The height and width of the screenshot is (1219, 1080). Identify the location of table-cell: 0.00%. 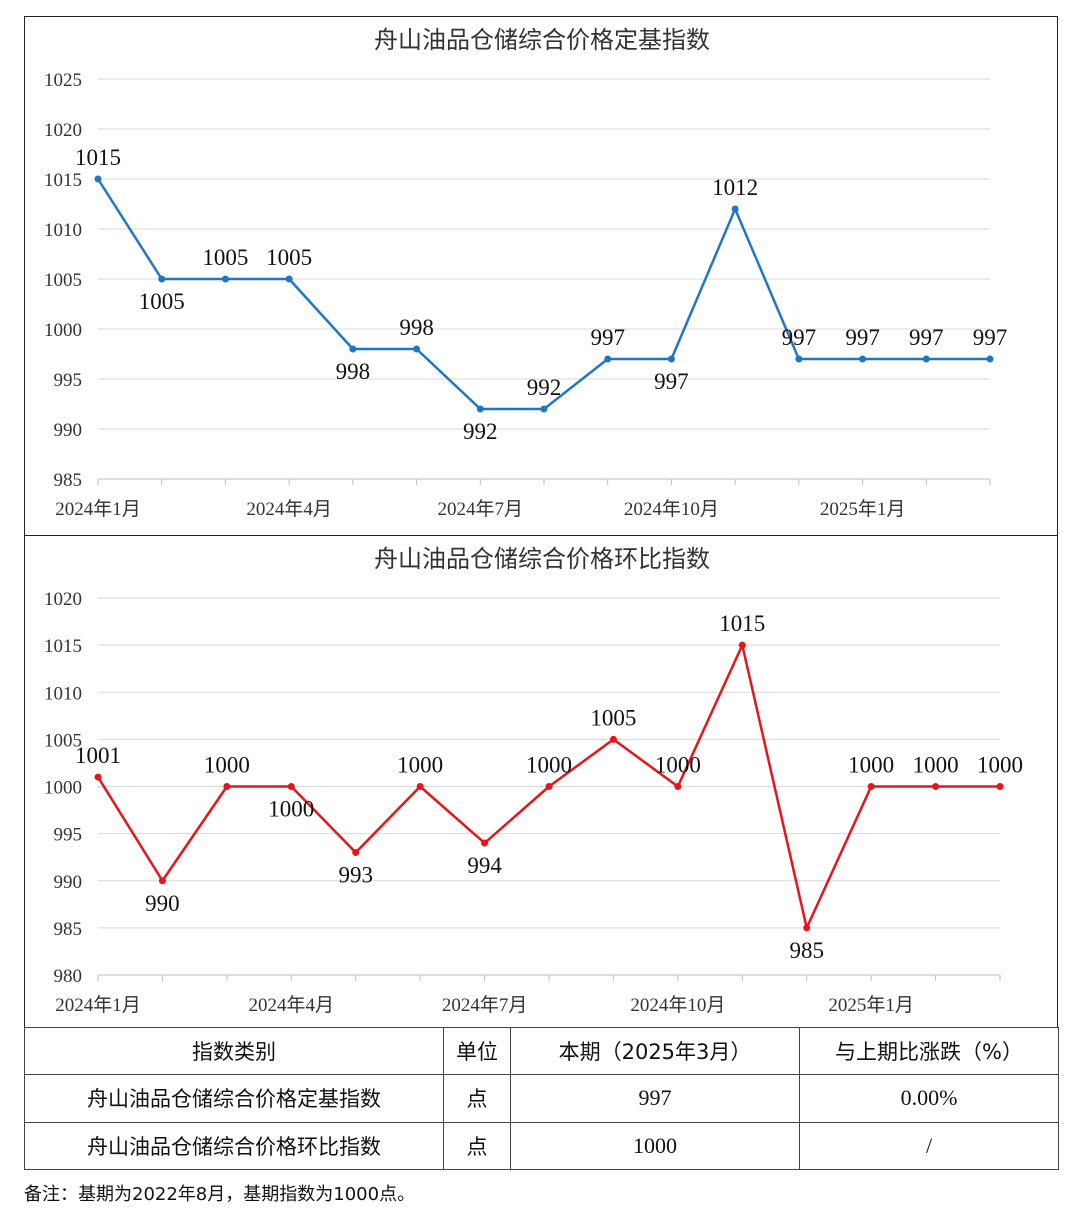
(929, 1098).